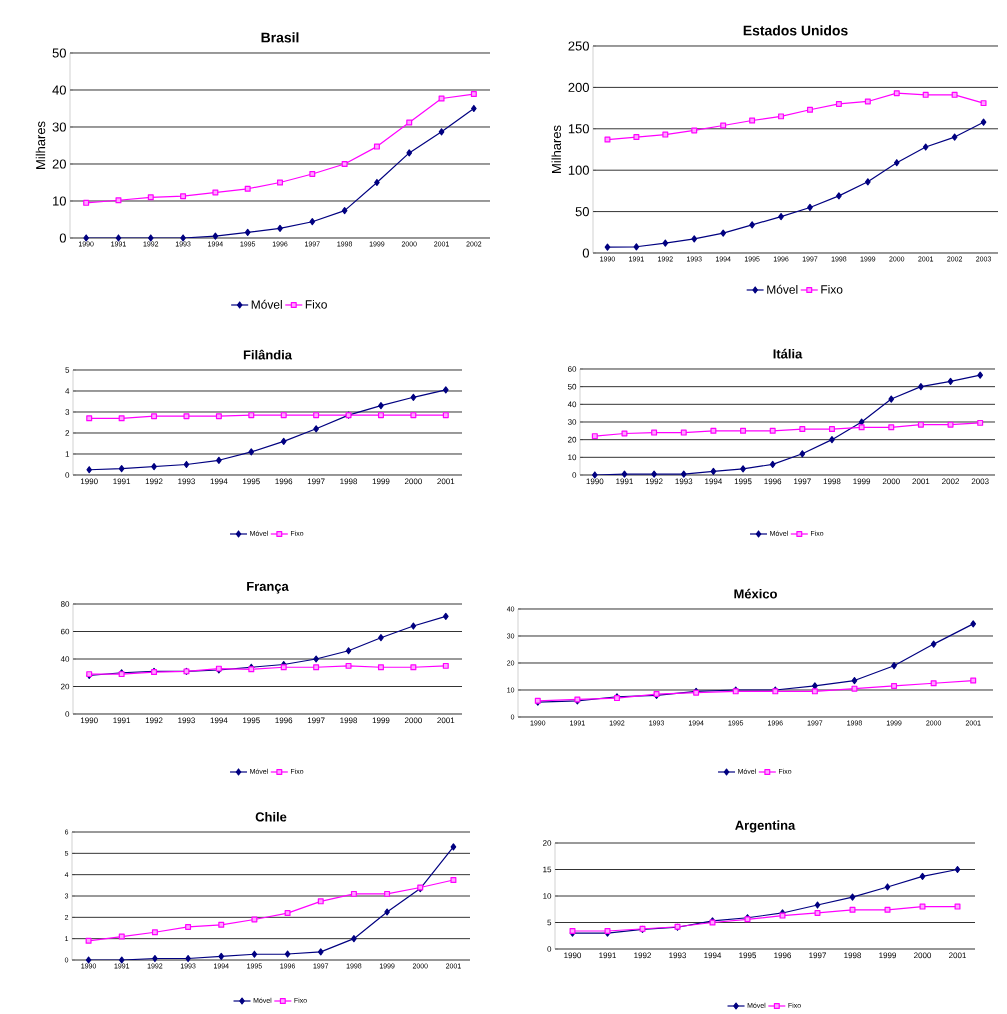 This screenshot has height=1014, width=1007. I want to click on y-tick-label: 20, so click(59, 164).